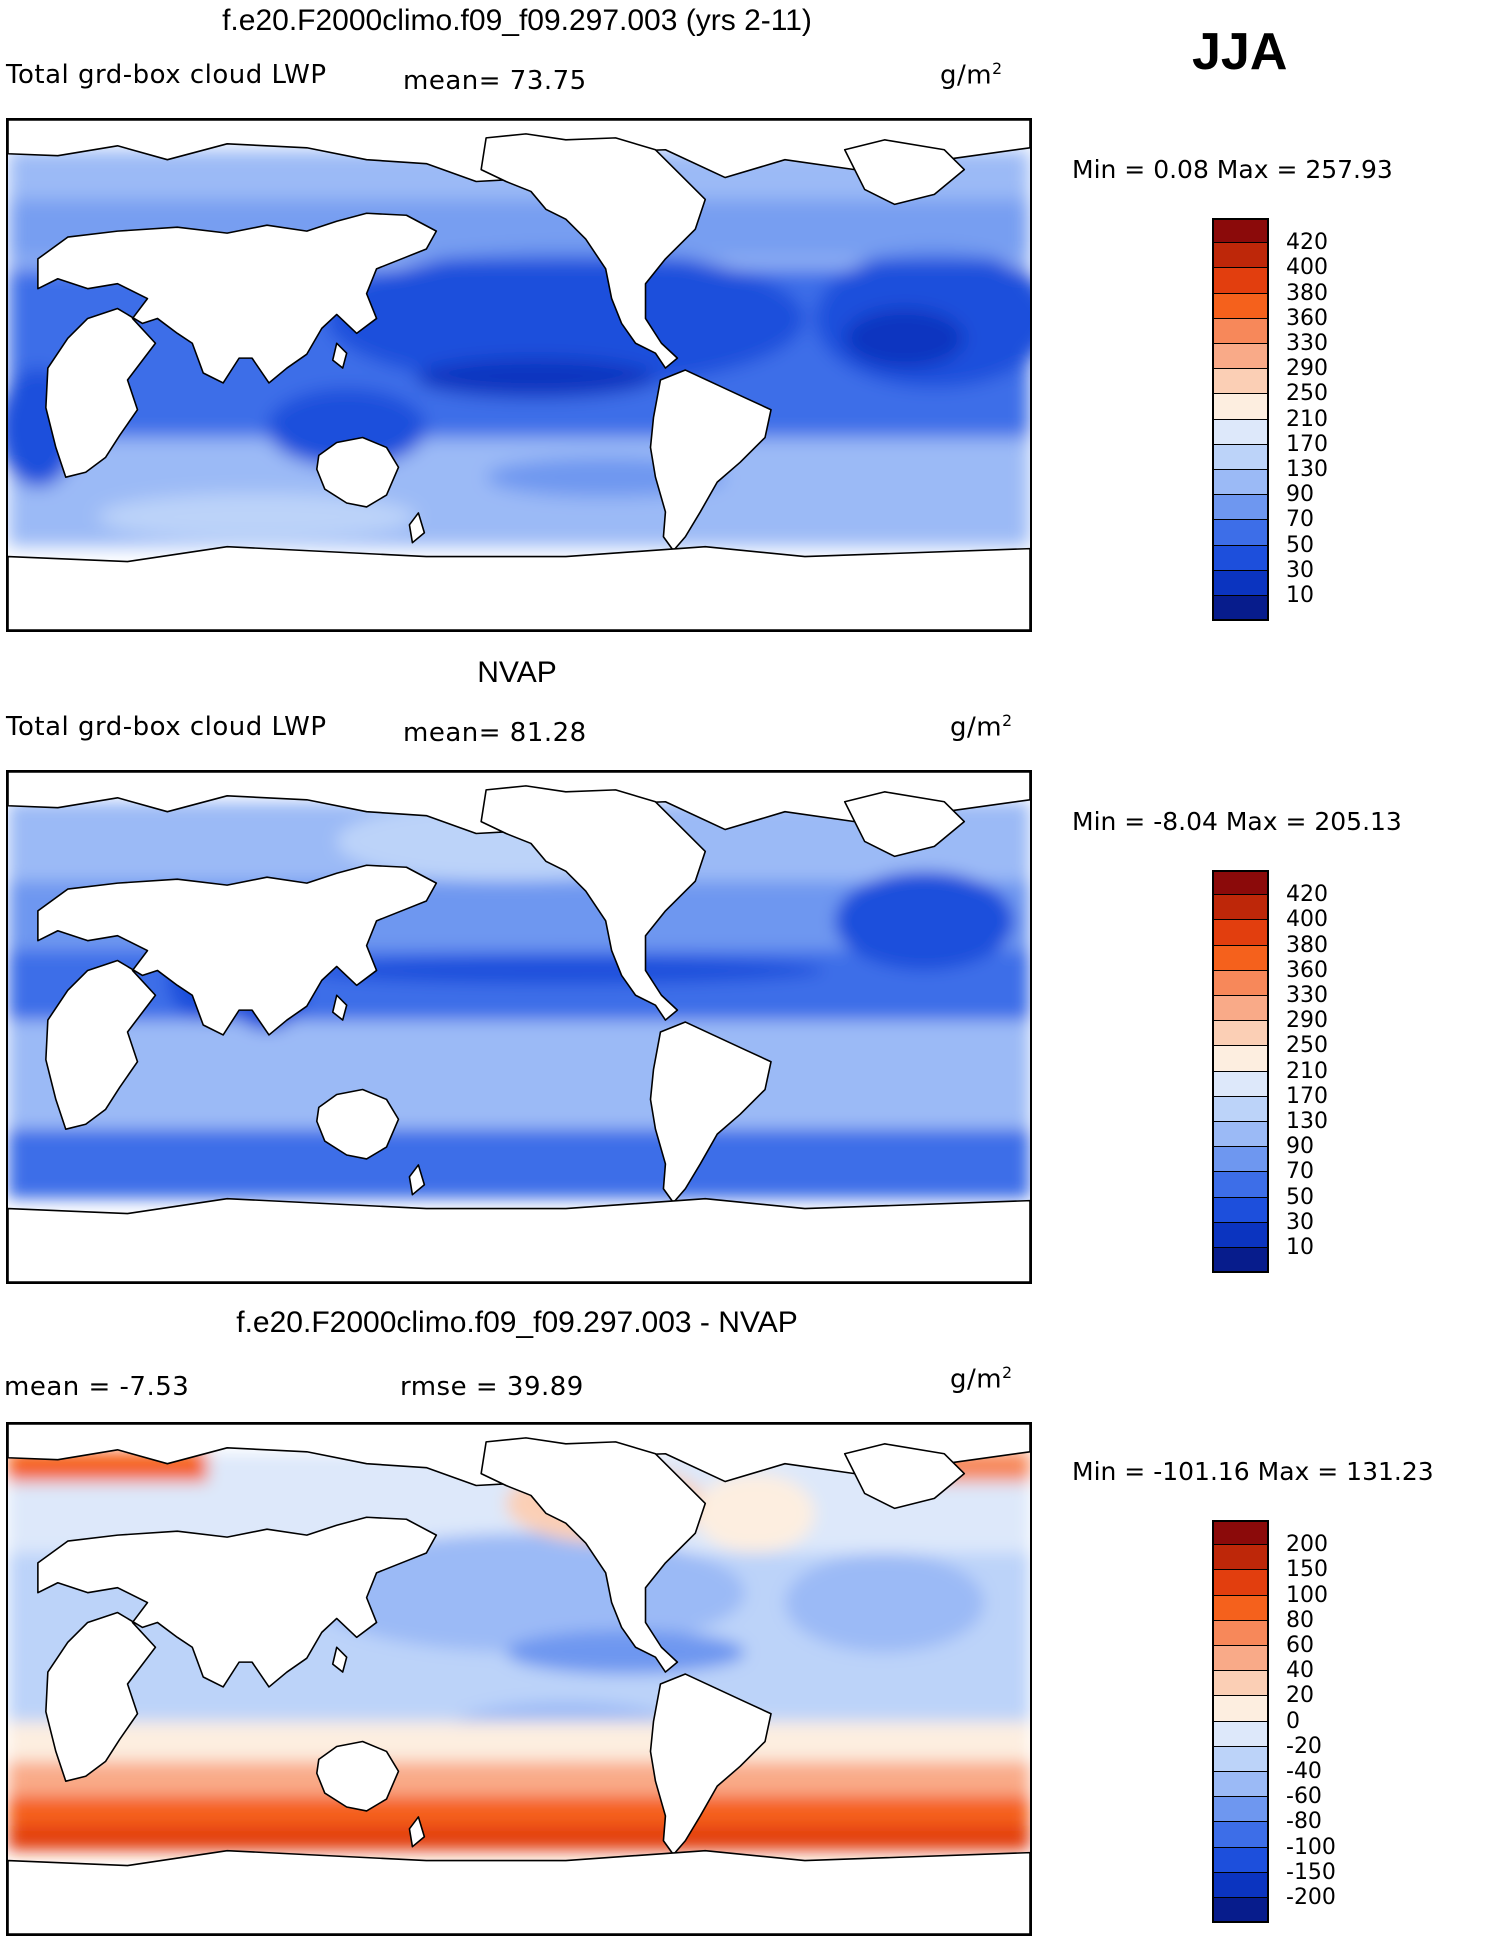 This screenshot has width=1501, height=1940. What do you see at coordinates (519, 1000) in the screenshot?
I see `panel-2-ocean-field` at bounding box center [519, 1000].